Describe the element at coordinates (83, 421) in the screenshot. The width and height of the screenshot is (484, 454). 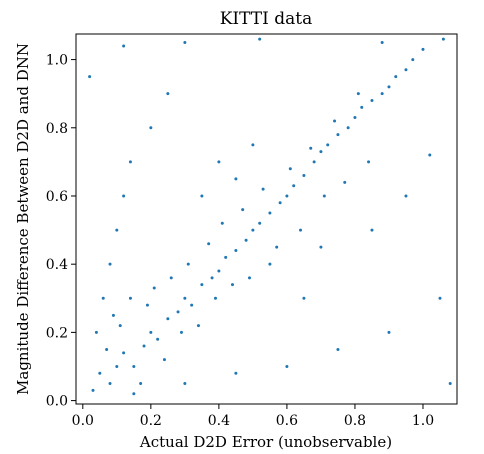
I see `x-tick-label: 0.0` at that location.